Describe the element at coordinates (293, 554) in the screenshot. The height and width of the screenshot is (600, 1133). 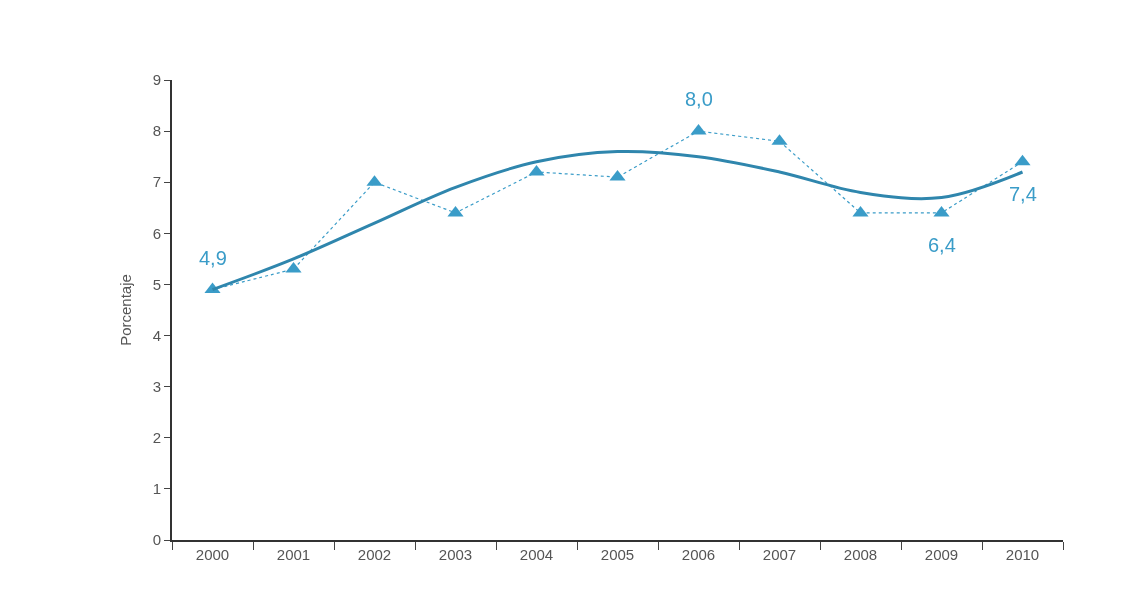
I see `x-tick-label: 2001` at that location.